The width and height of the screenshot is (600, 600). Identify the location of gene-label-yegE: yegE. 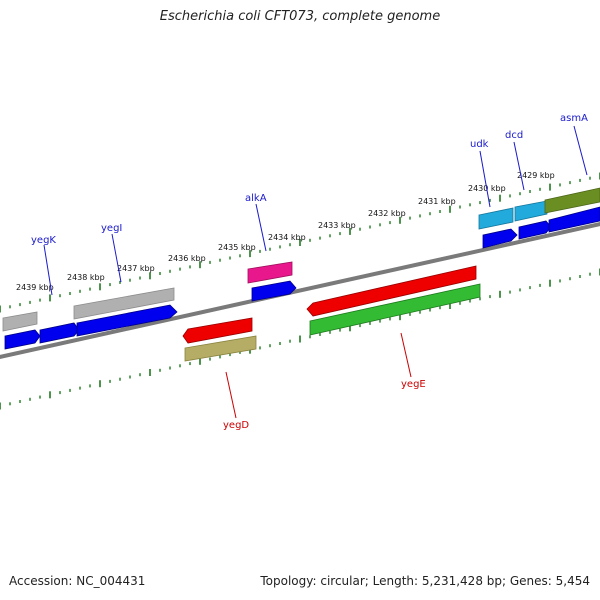
(413, 384).